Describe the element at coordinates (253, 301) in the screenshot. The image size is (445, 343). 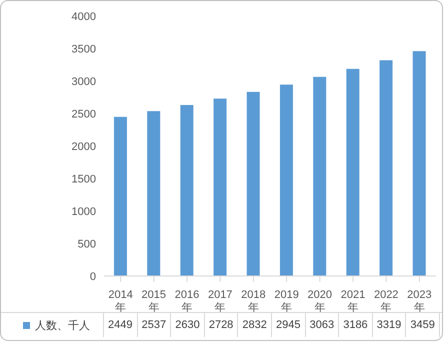
I see `x-tick-label: 2018年` at that location.